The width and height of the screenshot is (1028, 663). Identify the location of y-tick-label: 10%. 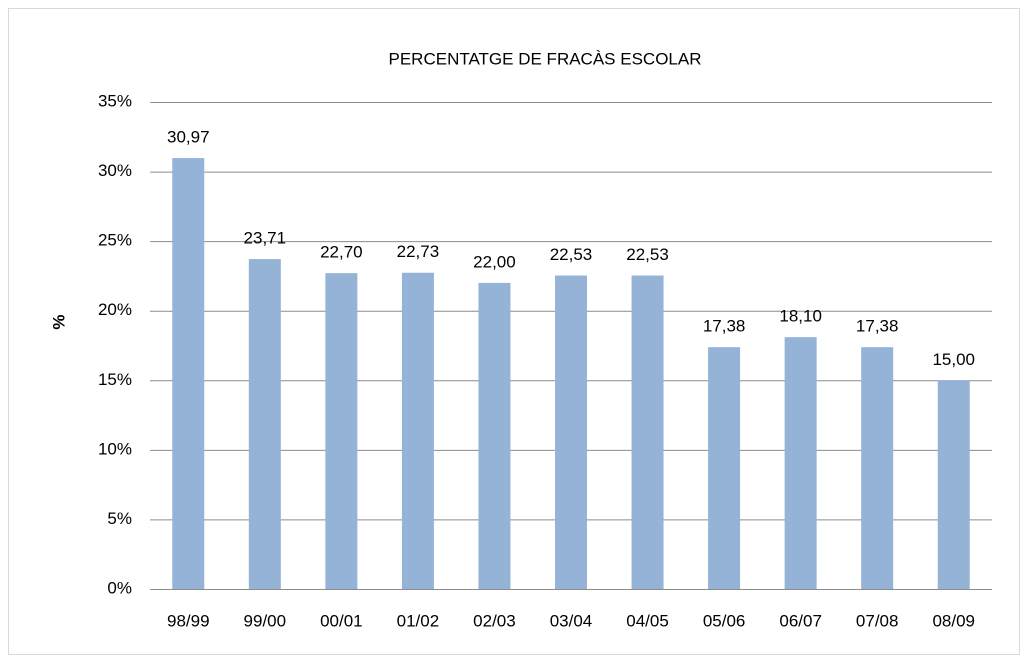
(115, 448).